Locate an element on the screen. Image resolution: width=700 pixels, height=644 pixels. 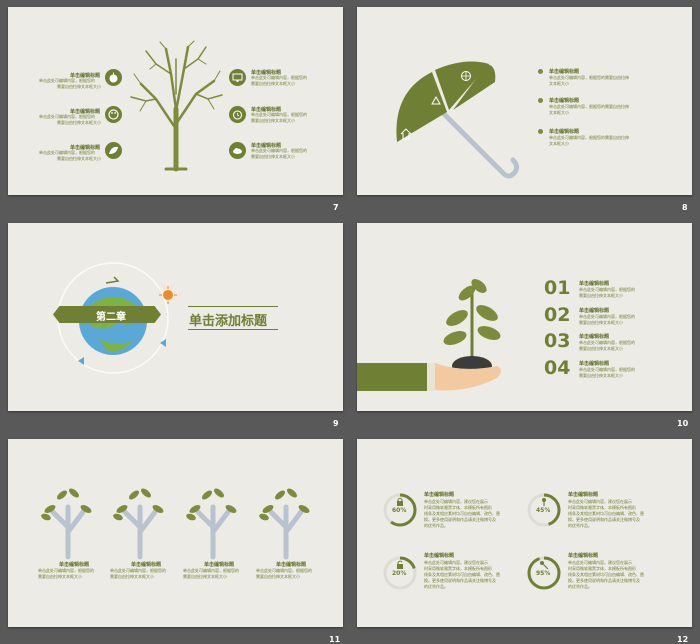
umbrella-illustration is located at coordinates (458, 120).